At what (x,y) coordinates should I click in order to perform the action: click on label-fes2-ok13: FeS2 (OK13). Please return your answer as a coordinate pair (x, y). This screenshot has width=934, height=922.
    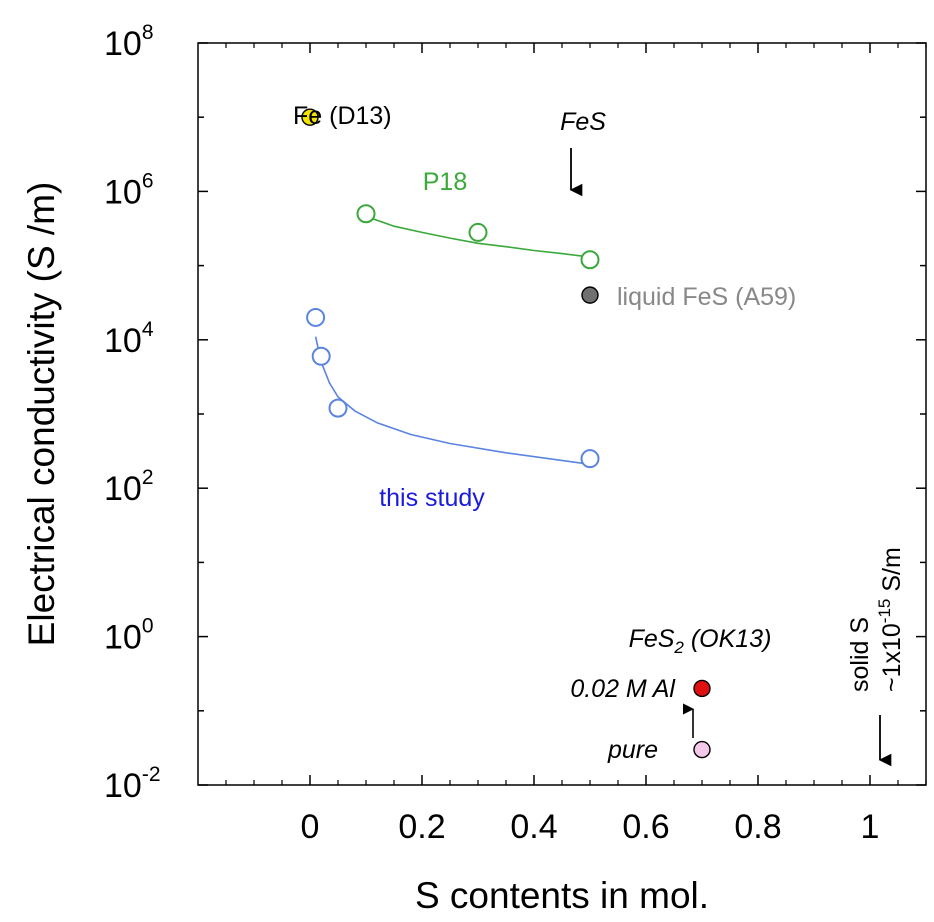
    Looking at the image, I should click on (700, 641).